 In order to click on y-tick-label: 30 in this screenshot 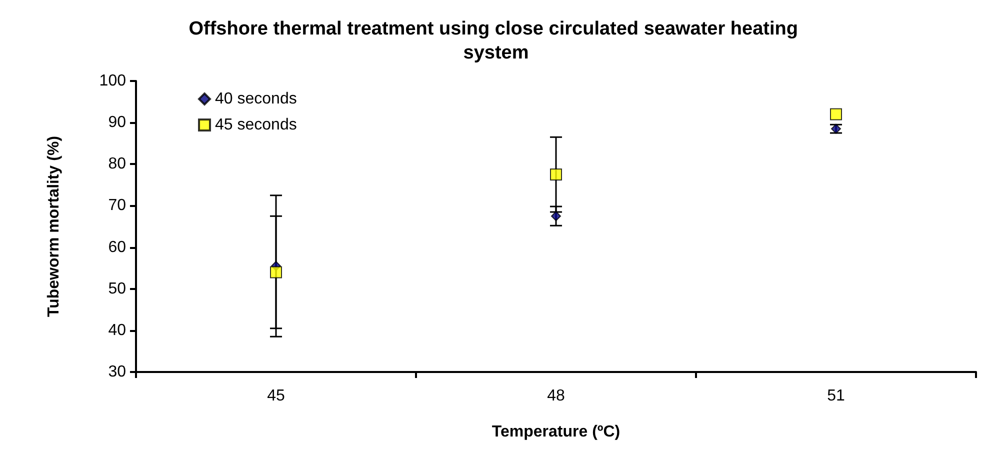, I will do `click(117, 372)`.